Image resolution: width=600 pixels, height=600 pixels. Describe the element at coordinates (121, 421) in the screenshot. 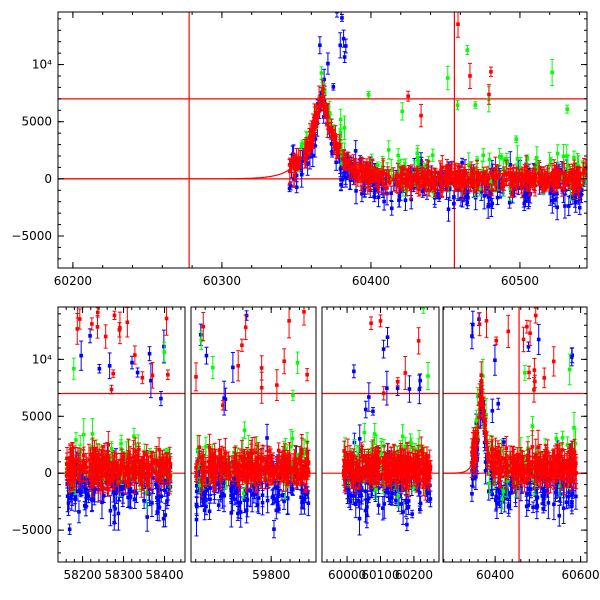

I see `plot-area` at that location.